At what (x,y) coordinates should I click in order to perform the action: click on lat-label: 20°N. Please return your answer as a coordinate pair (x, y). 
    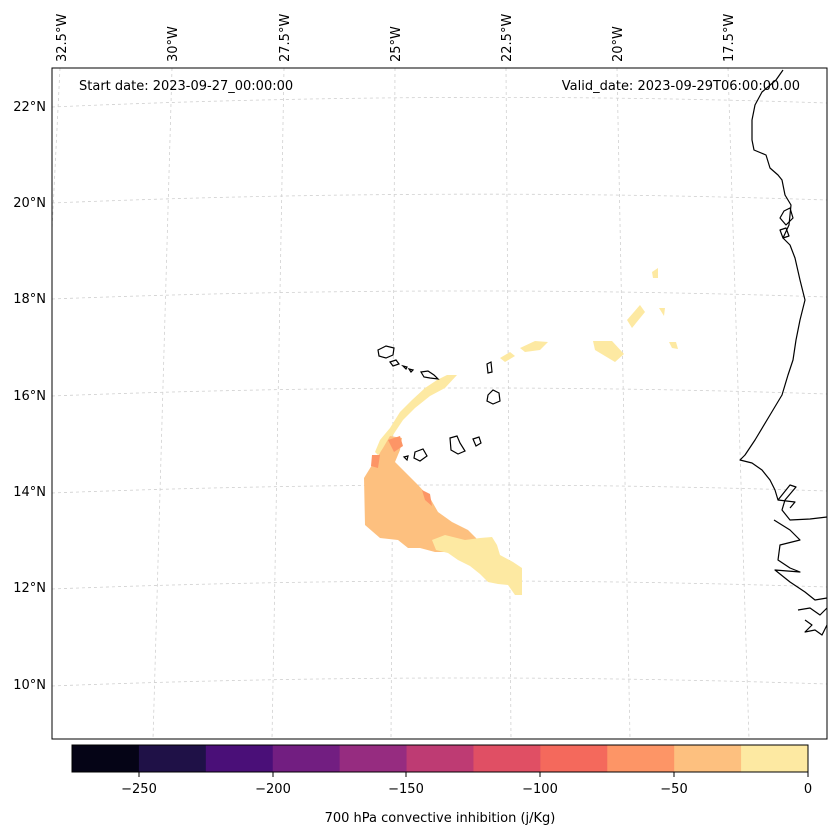
    Looking at the image, I should click on (29, 203).